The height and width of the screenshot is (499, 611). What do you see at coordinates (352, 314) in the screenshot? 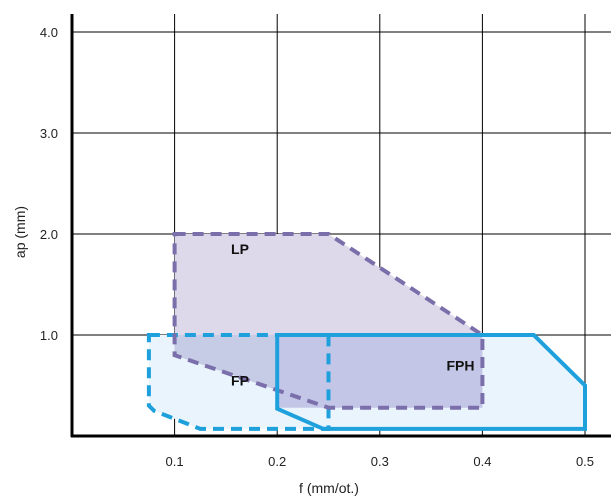
I see `region-labels: LP FP FPH` at bounding box center [352, 314].